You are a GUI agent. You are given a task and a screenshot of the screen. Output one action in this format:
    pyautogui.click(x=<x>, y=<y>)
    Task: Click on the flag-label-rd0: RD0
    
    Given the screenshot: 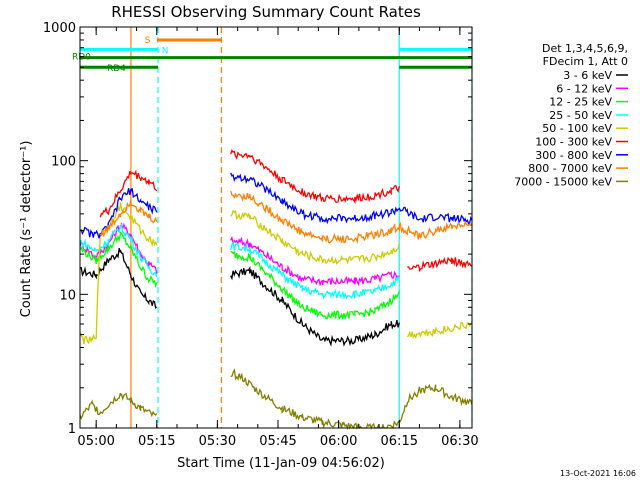 What is the action you would take?
    pyautogui.click(x=81, y=58)
    